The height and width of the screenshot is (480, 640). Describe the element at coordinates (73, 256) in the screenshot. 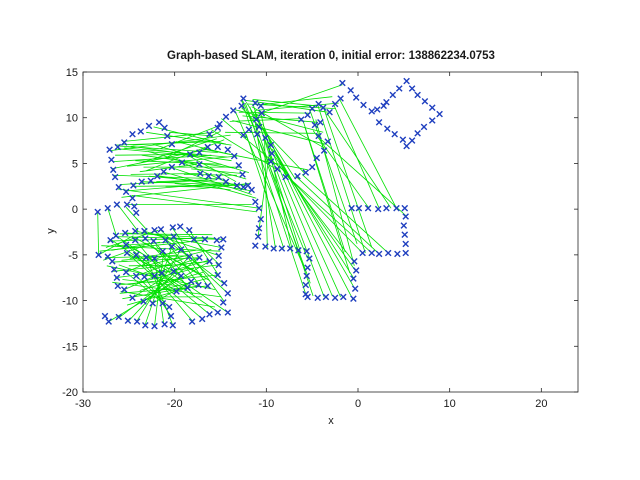

I see `y-tick-label: -5` at that location.